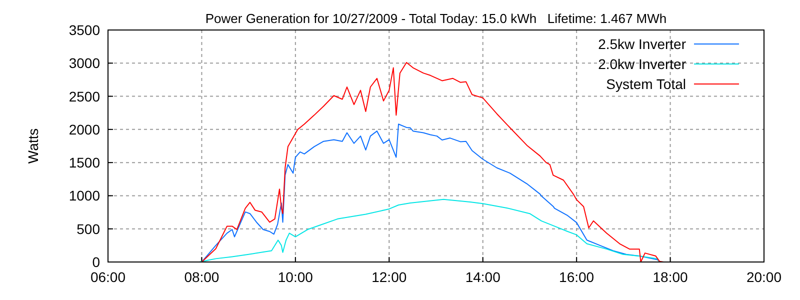 The image size is (800, 300). Describe the element at coordinates (576, 277) in the screenshot. I see `x-tick-label: 16:00` at that location.